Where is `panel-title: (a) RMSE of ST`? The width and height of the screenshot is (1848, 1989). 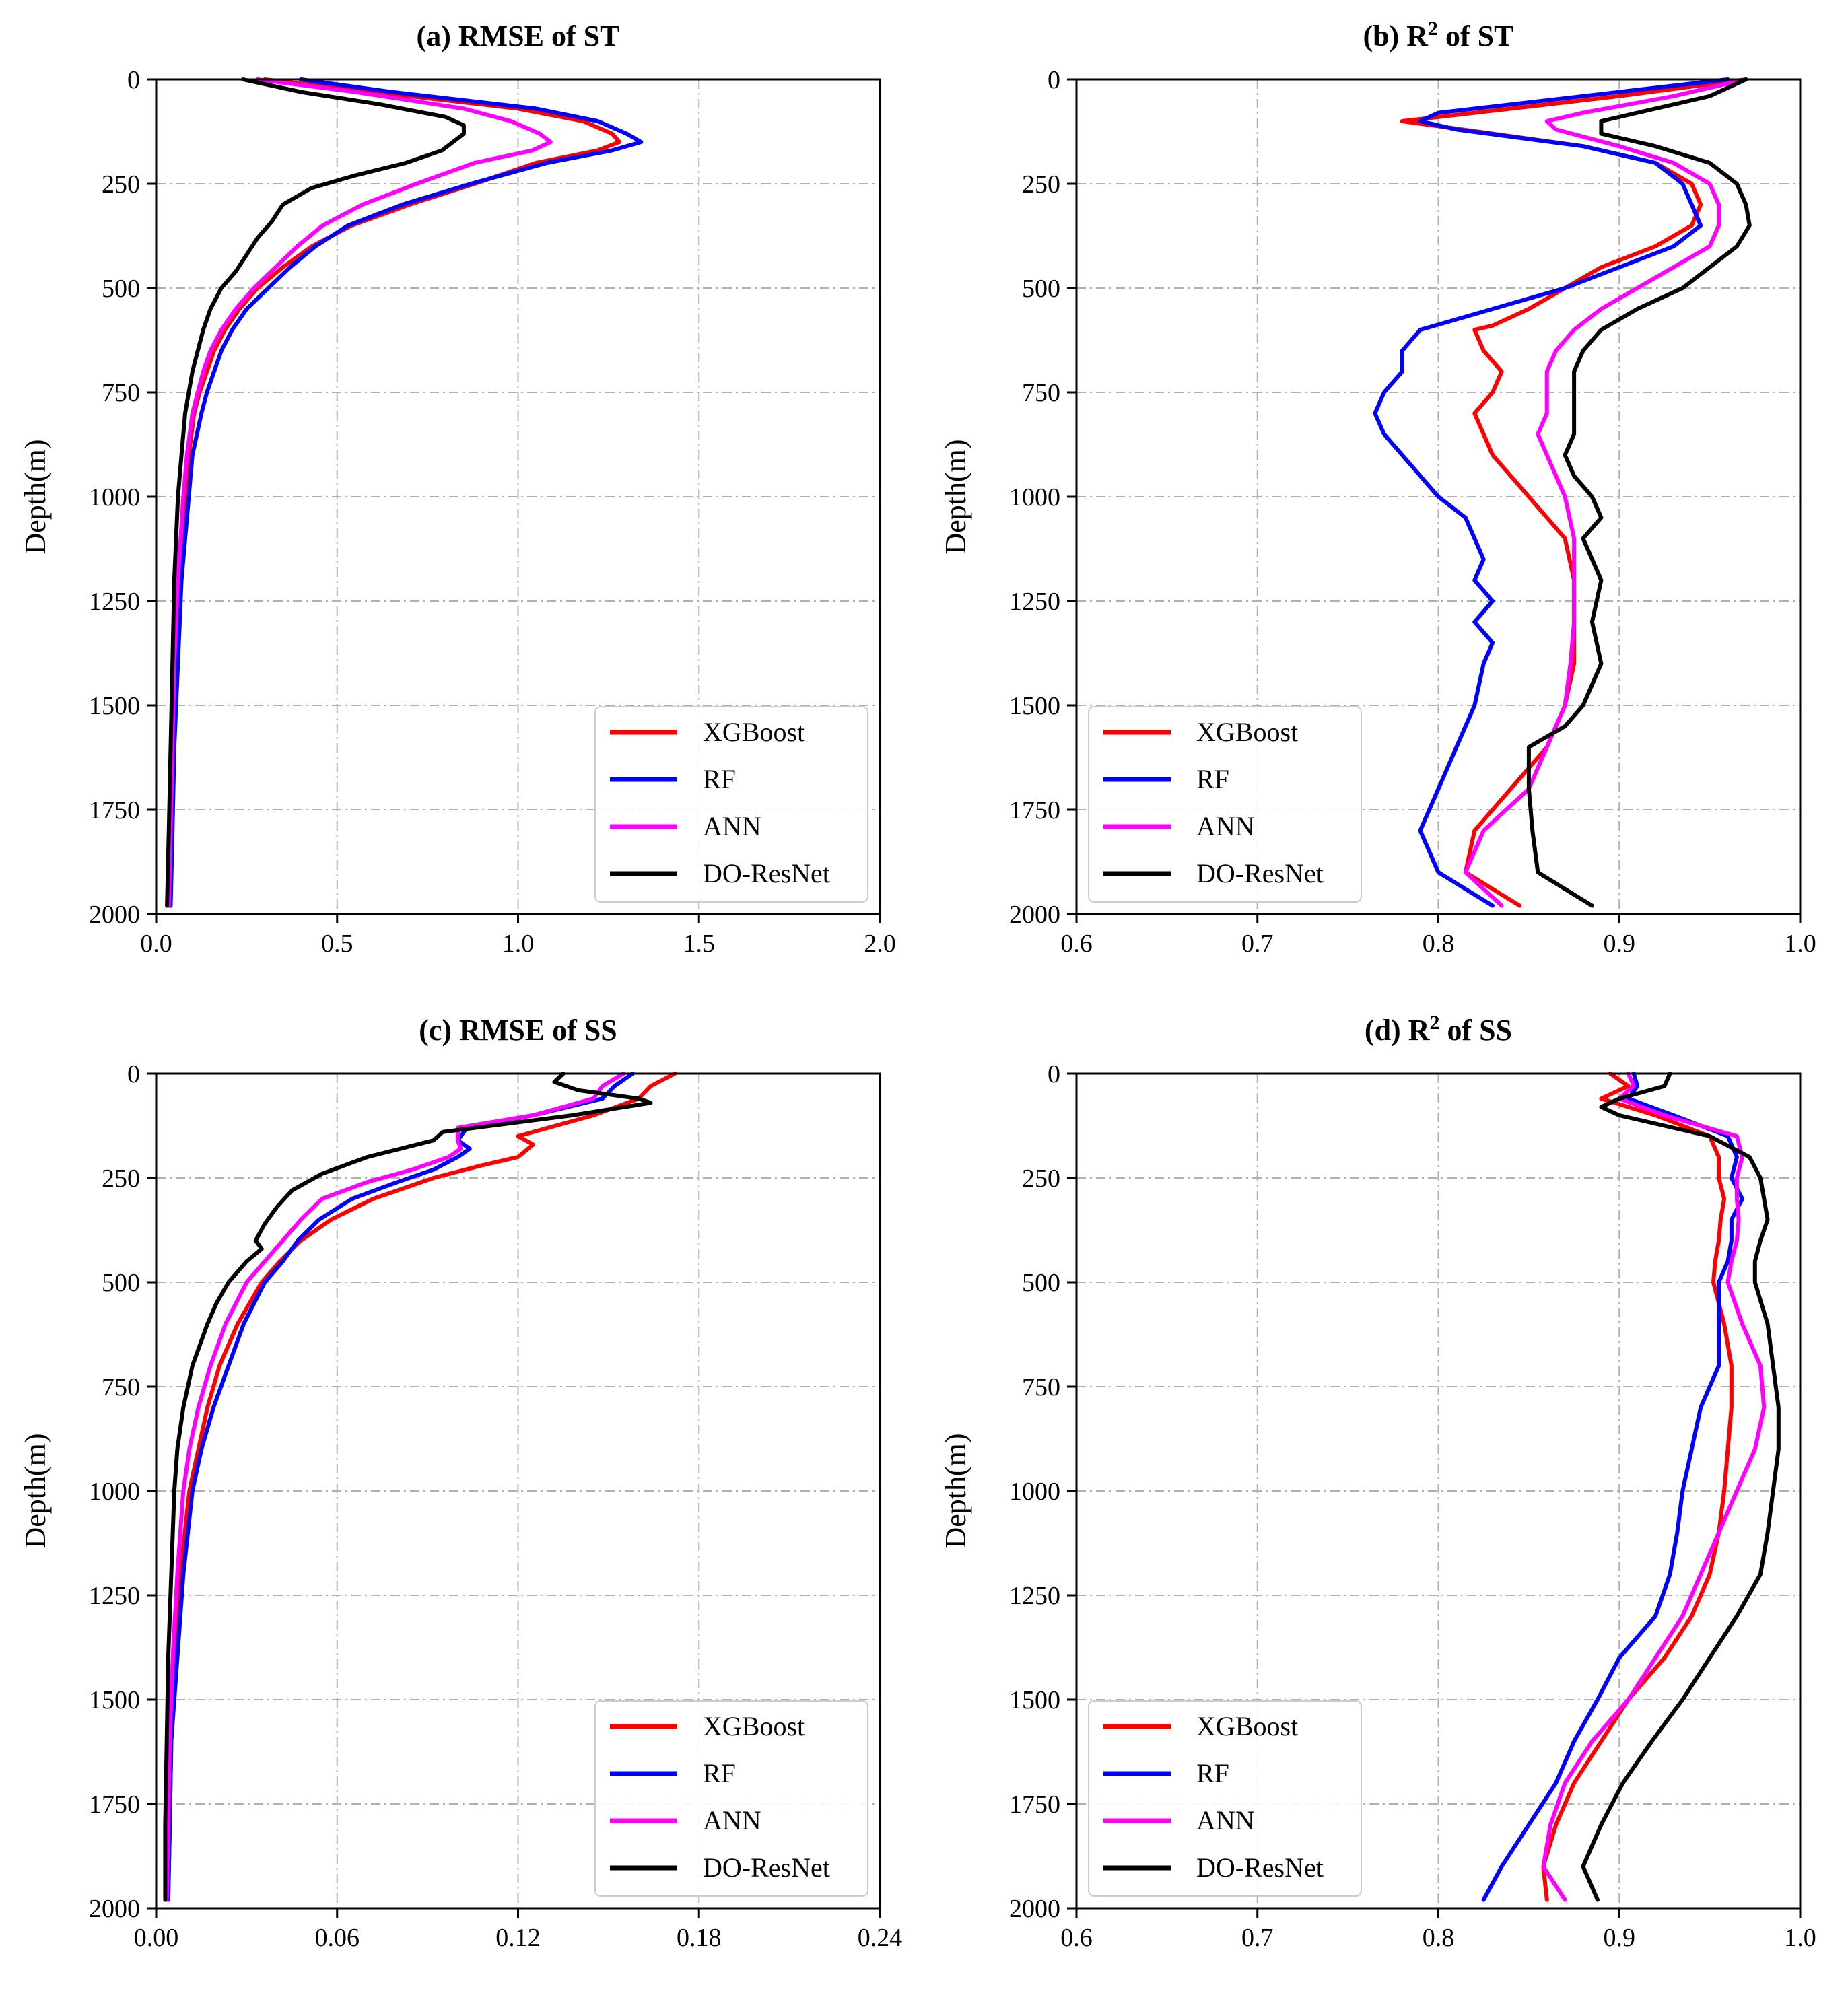
panel-title: (a) RMSE of ST is located at coordinates (518, 36).